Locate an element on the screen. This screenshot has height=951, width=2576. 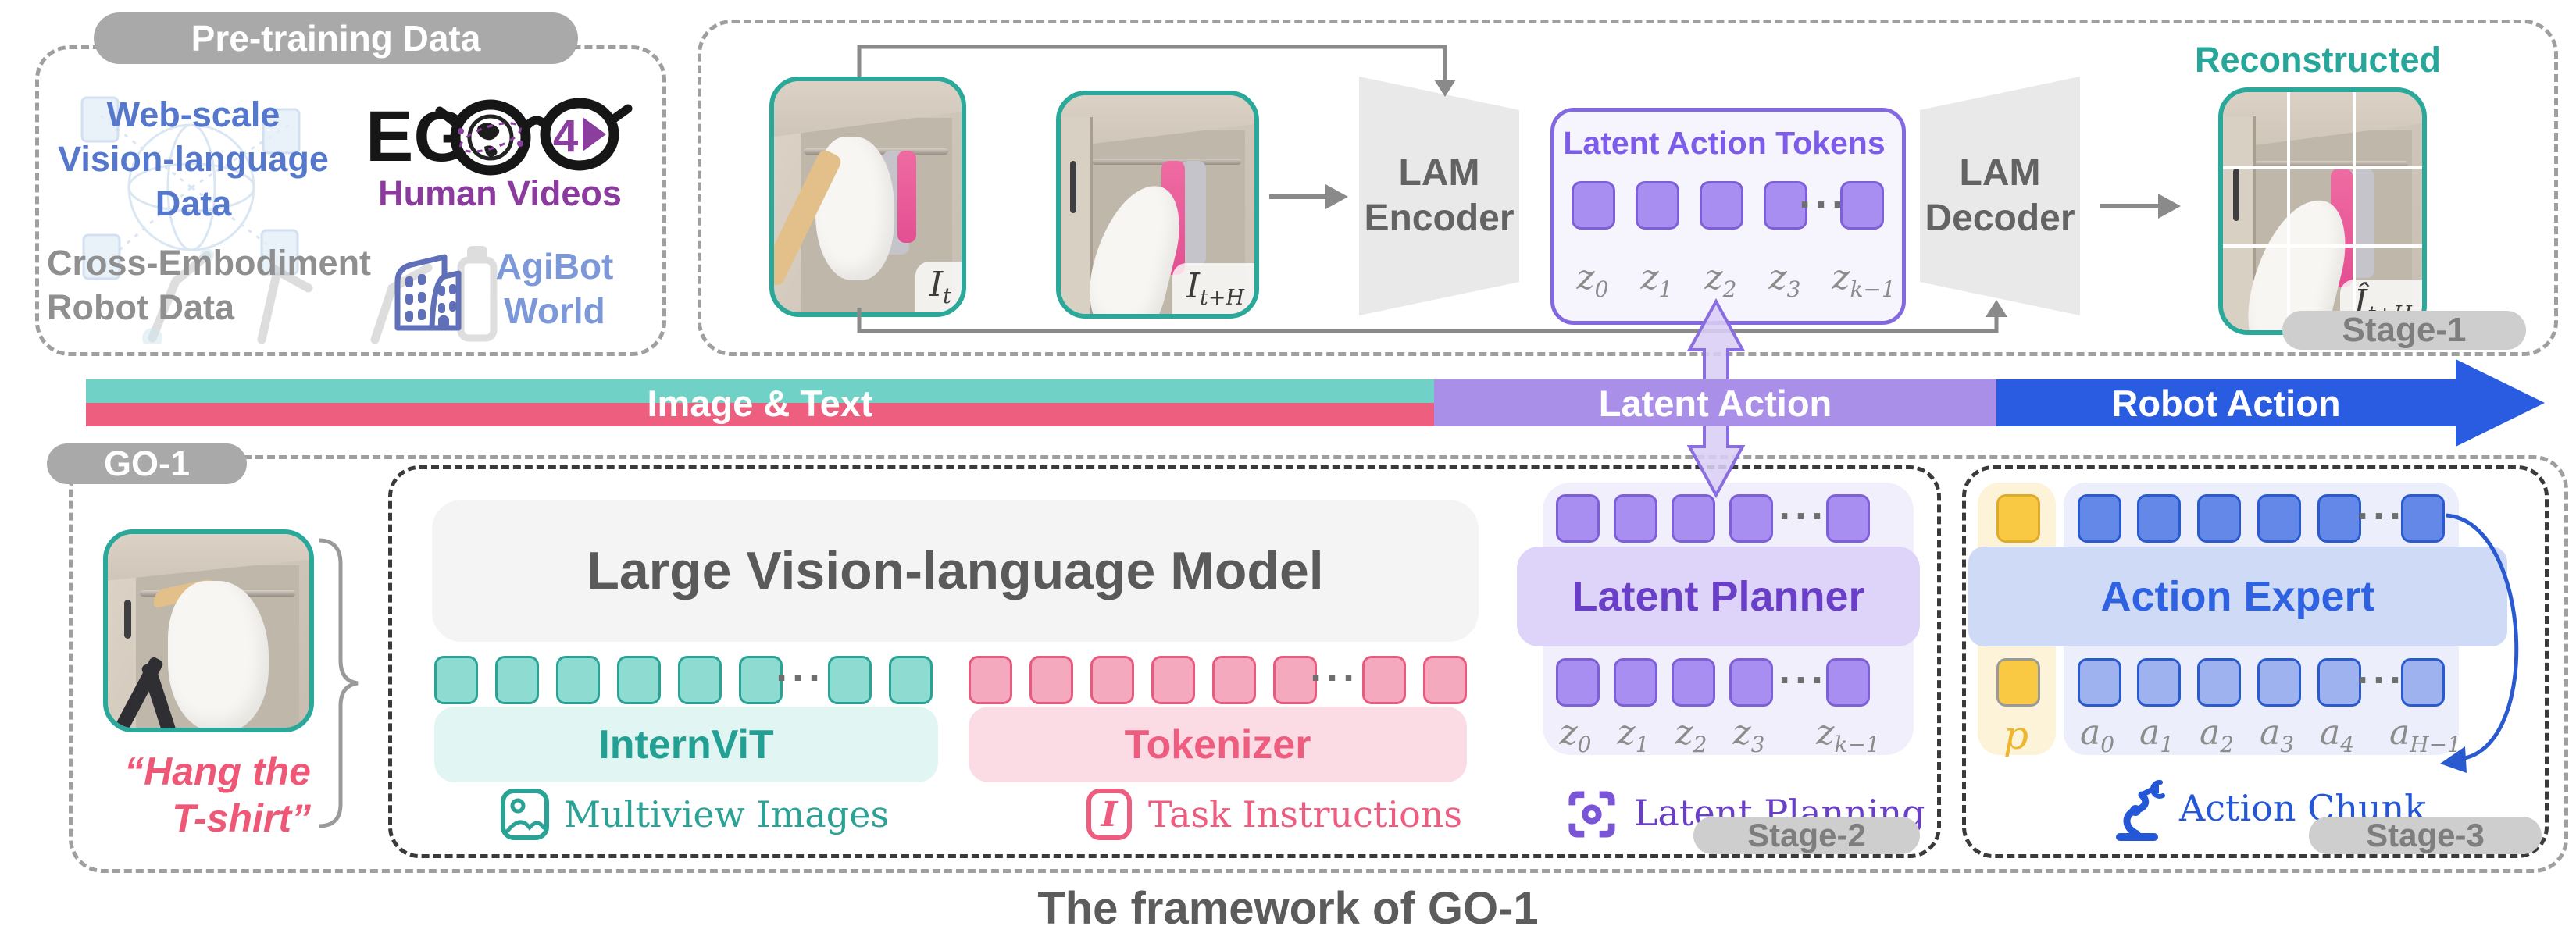
internvit-box: InternViT is located at coordinates (686, 744).